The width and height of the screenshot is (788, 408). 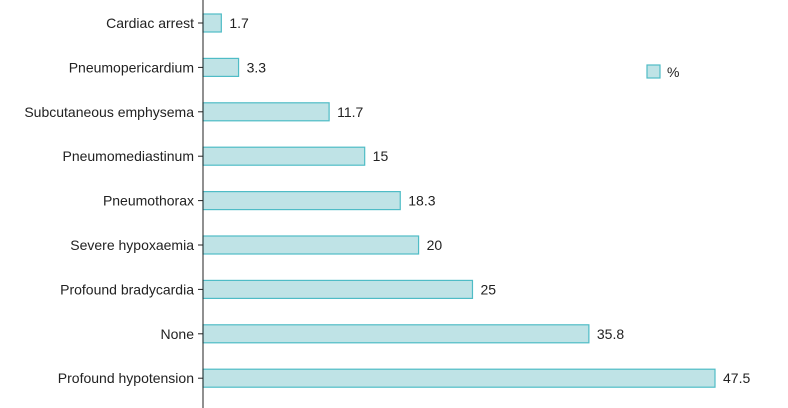 I want to click on category-label: Cardiac arrest, so click(x=150, y=23).